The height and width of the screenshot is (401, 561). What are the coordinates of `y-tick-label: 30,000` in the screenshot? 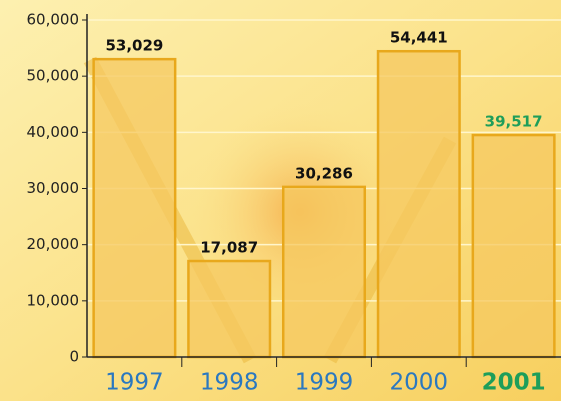 It's located at (53, 188).